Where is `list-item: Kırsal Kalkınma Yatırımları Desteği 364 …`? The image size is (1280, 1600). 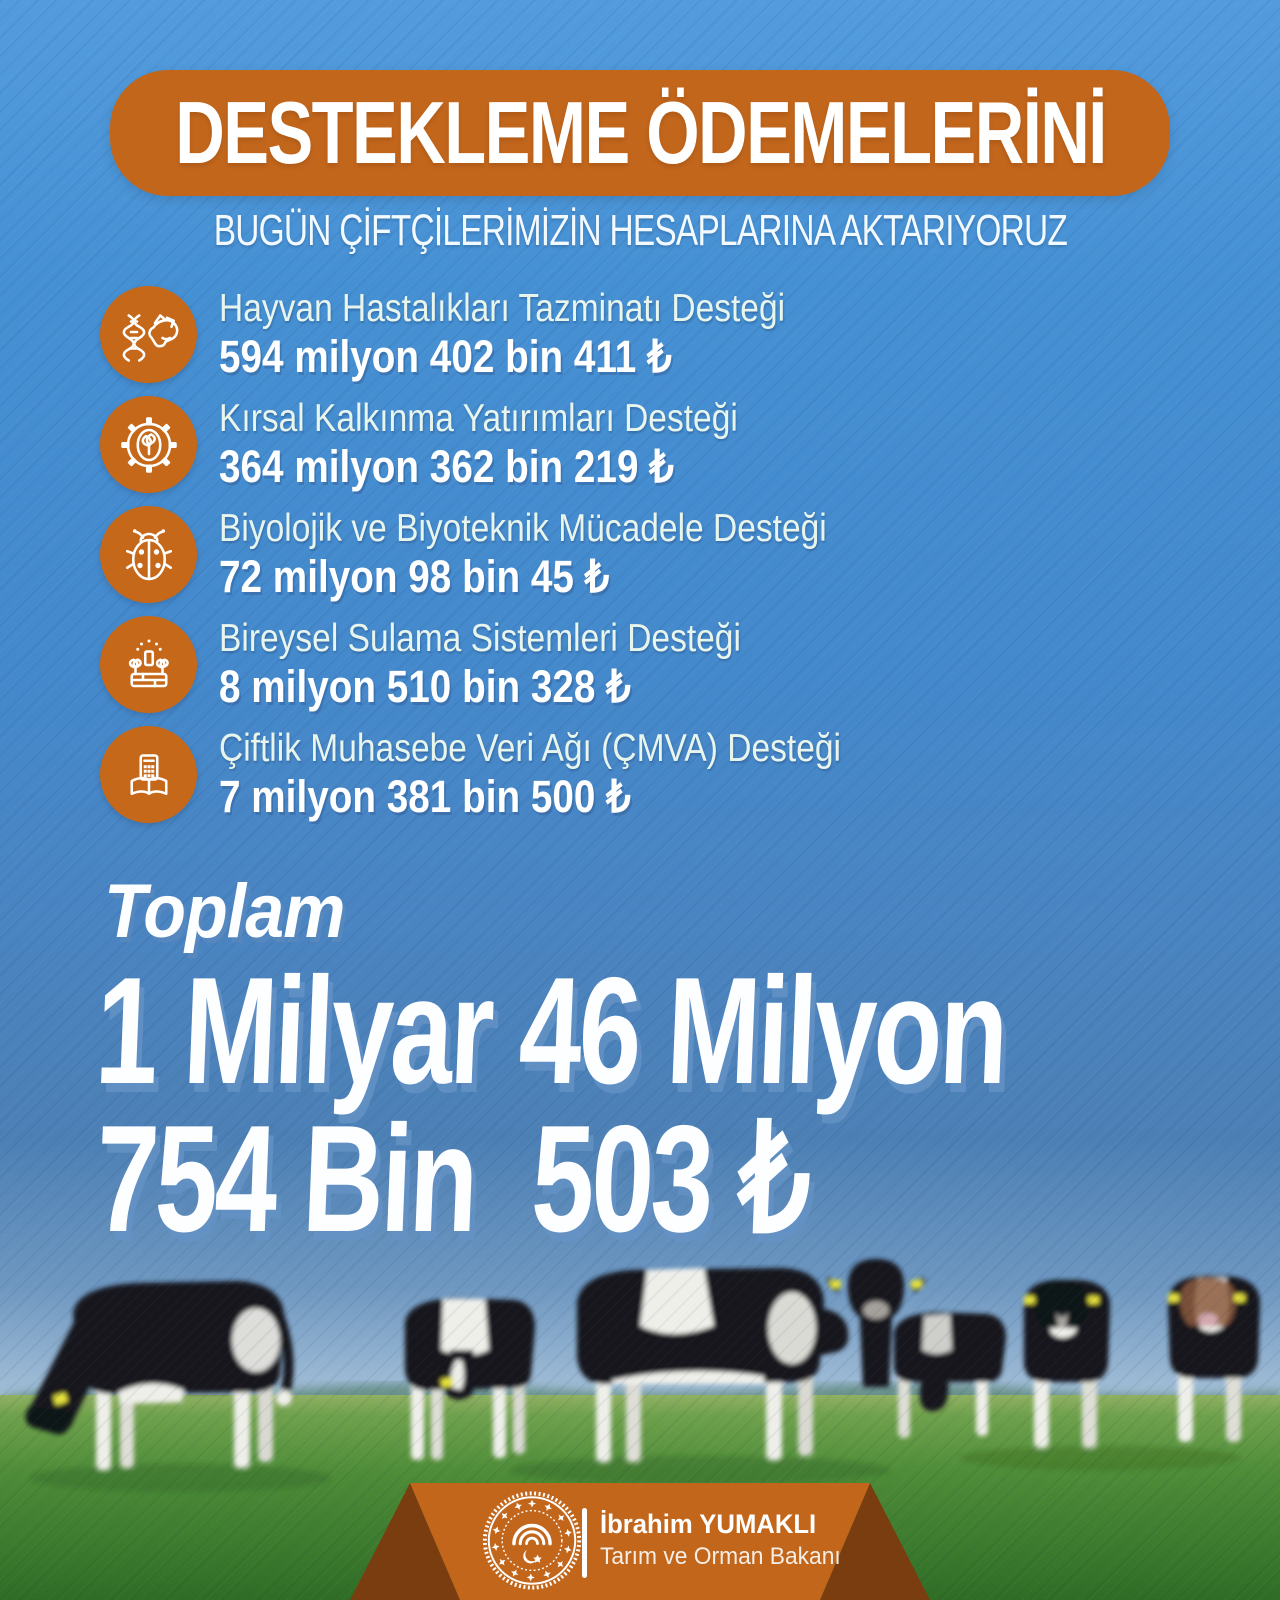
list-item: Kırsal Kalkınma Yatırımları Desteği 364 … is located at coordinates (640, 444).